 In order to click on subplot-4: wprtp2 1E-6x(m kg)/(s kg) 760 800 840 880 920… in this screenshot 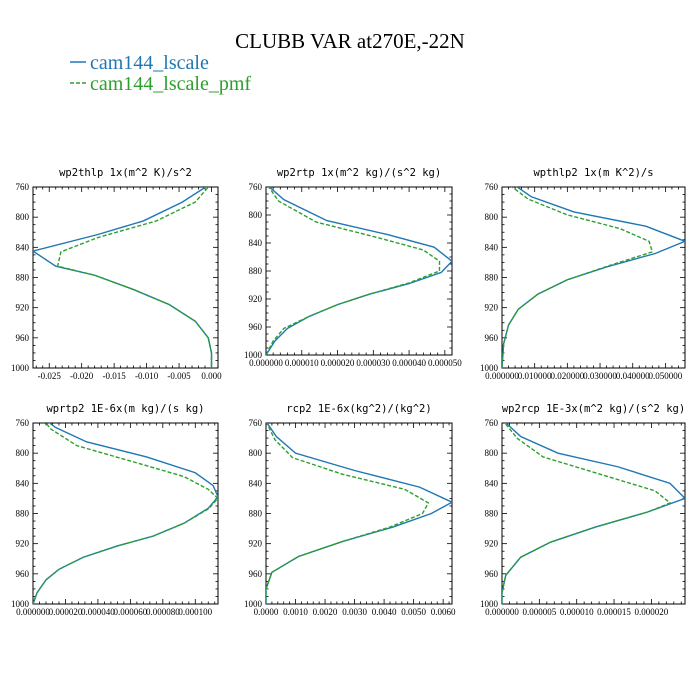, I will do `click(115, 510)`.